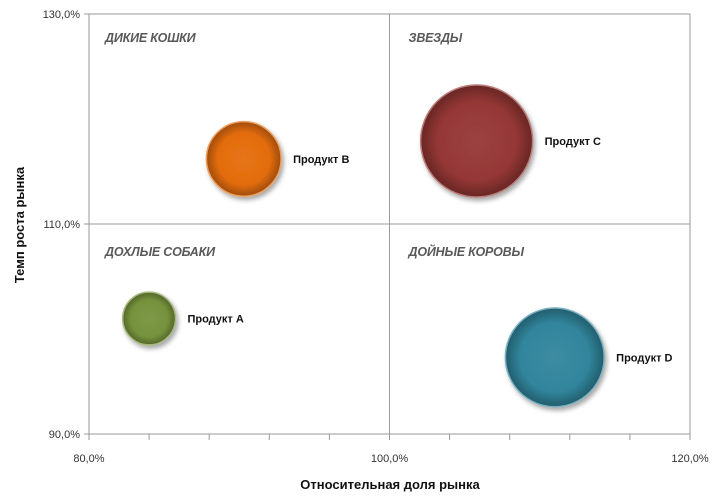 This screenshot has height=501, width=722. What do you see at coordinates (390, 484) in the screenshot?
I see `x-axis-title: Относительная доля рынка` at bounding box center [390, 484].